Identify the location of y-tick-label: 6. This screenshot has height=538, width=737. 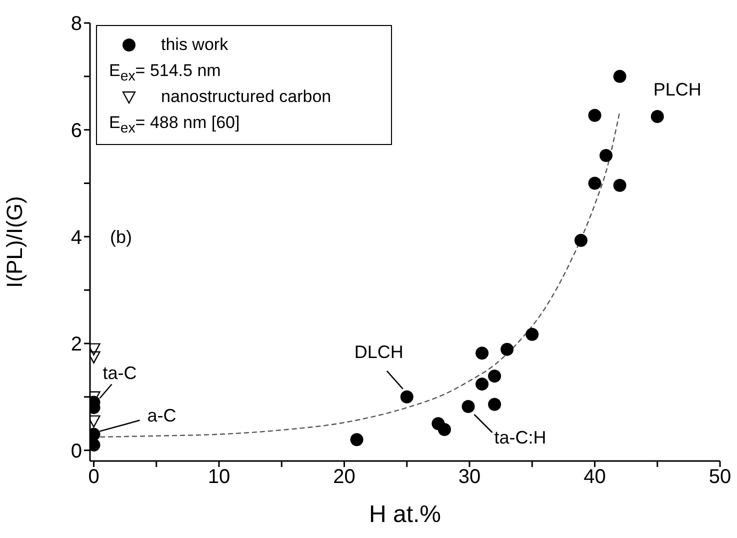
(76, 131).